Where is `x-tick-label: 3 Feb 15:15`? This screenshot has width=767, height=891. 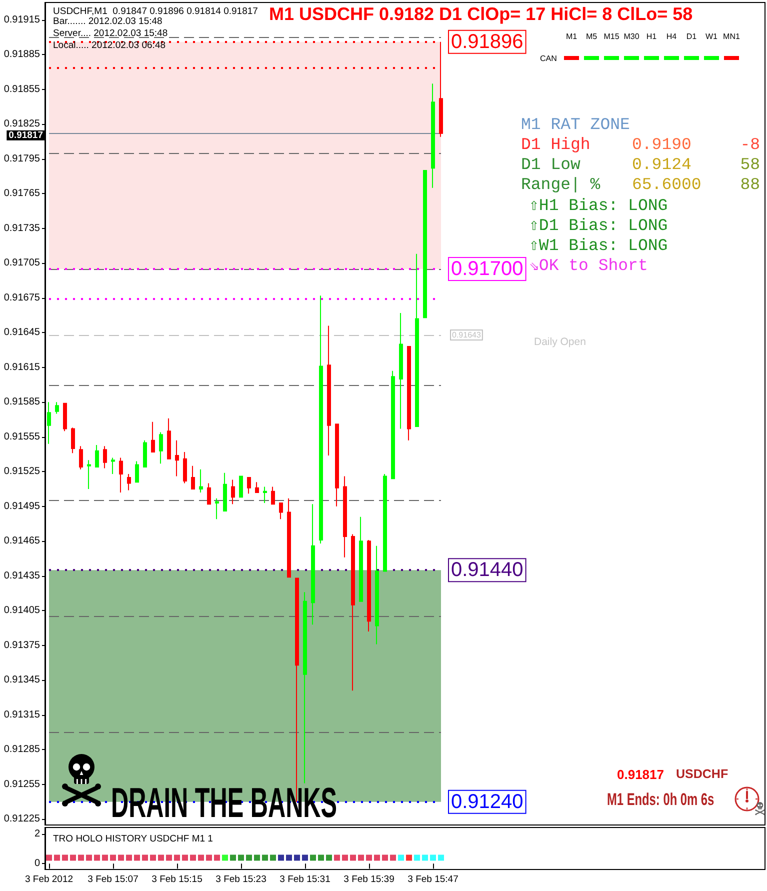
x-tick-label: 3 Feb 15:15 is located at coordinates (177, 879).